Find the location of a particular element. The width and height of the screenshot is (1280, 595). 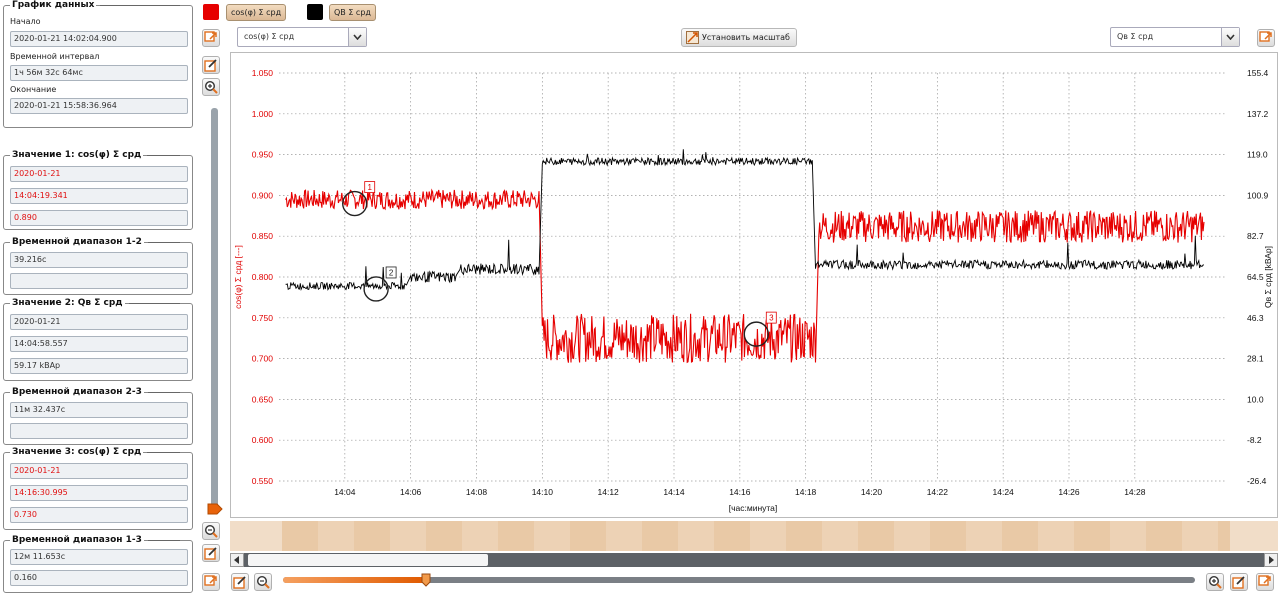

range23-extra-field is located at coordinates (99, 431).